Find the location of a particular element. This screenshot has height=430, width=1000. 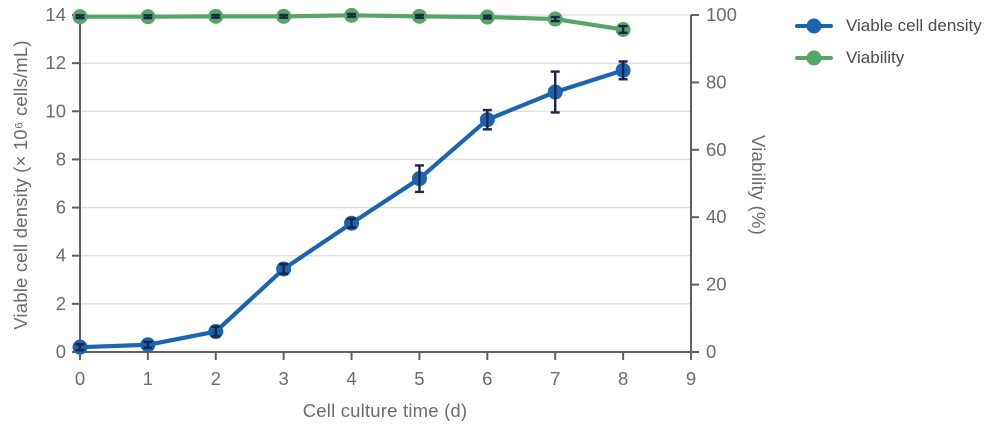

legend-item-viable-cell-density: Viable cell density is located at coordinates (888, 26).